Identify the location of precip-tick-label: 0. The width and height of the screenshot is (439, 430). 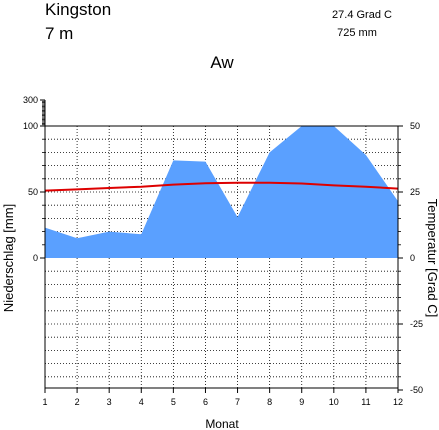
(35, 258).